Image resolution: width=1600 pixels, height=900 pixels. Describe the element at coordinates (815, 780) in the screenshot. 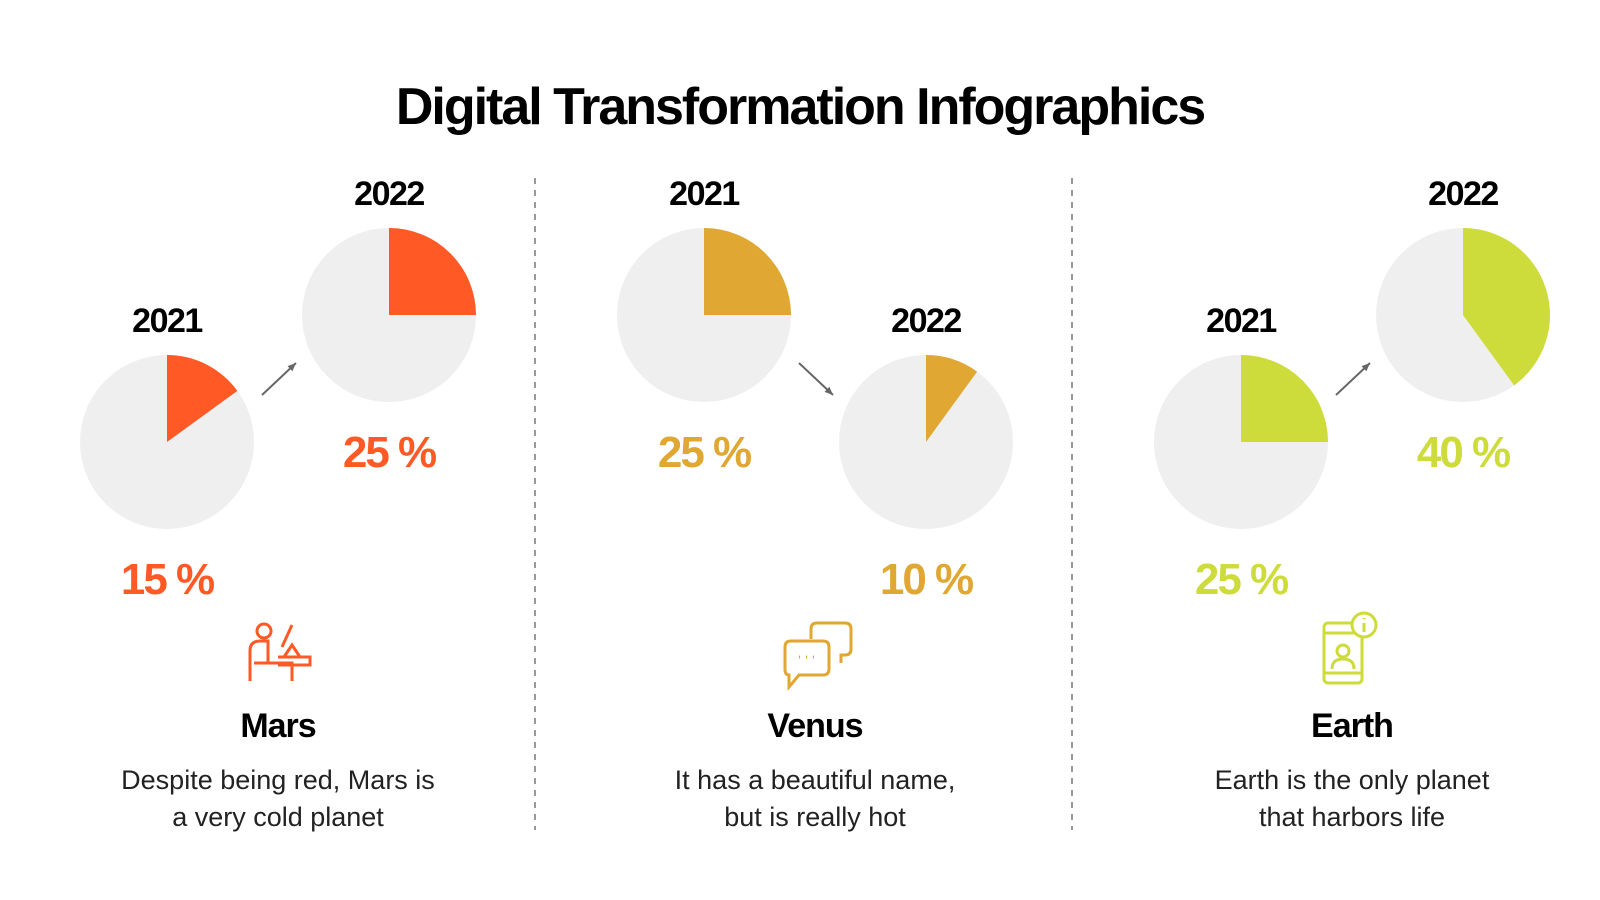

I see `planet-description: It has a beautiful name,` at that location.